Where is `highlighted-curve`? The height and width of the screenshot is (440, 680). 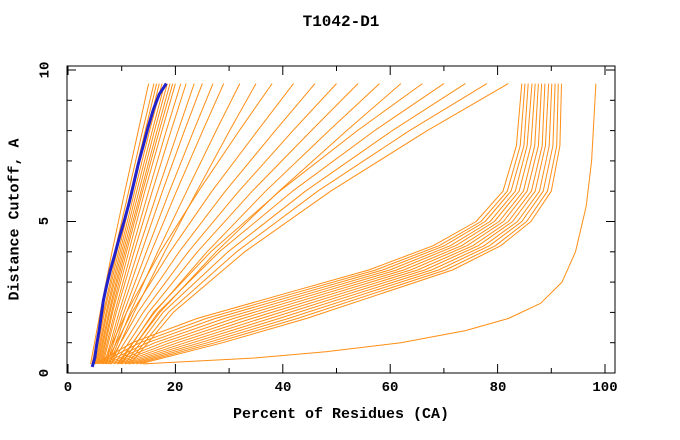
highlighted-curve is located at coordinates (129, 225).